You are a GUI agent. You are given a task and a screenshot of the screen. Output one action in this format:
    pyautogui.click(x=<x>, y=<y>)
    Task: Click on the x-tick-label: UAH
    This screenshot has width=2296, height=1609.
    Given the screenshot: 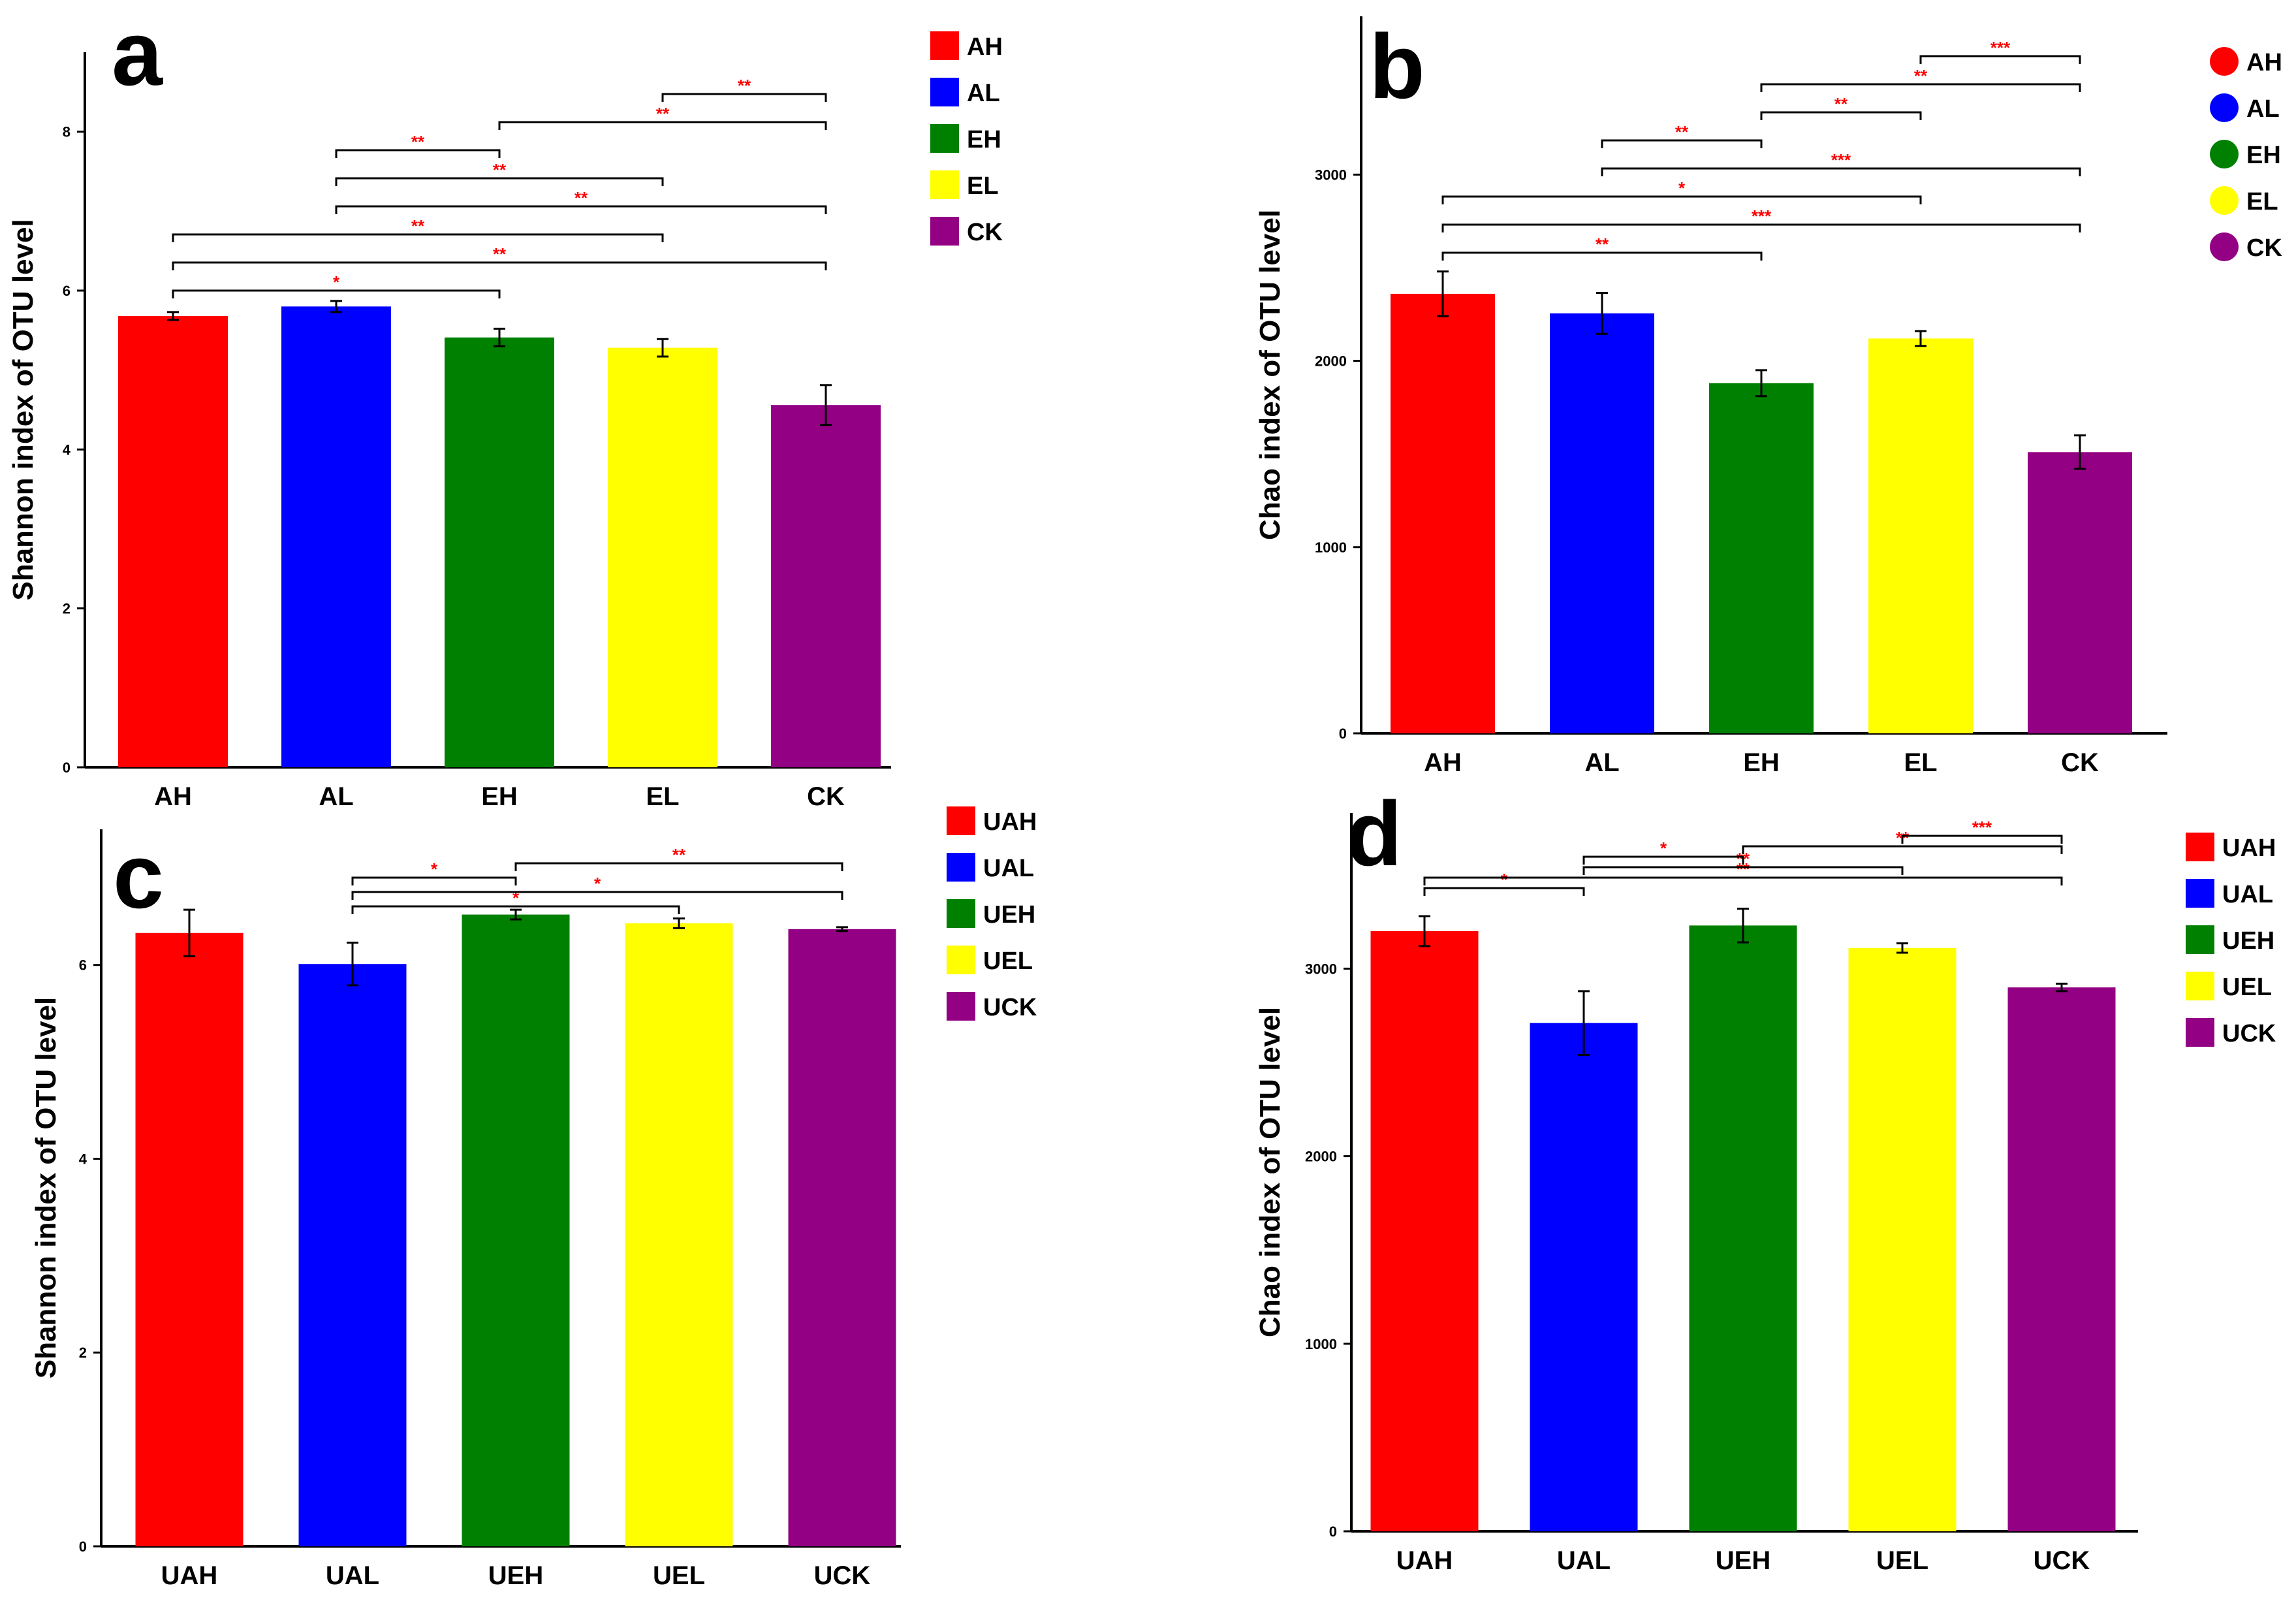 What is the action you would take?
    pyautogui.click(x=1425, y=1561)
    